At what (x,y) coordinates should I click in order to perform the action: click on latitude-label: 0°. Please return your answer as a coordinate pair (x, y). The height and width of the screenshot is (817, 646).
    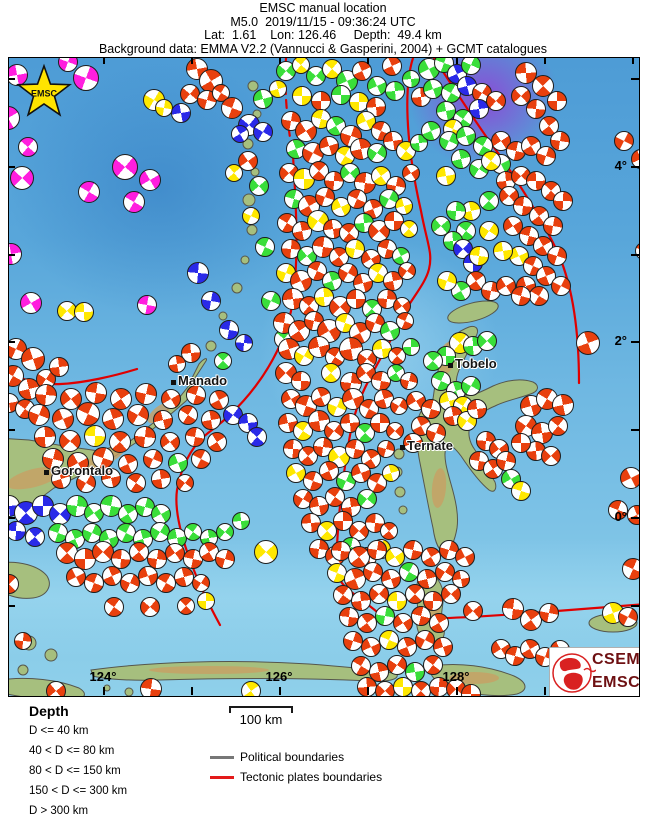
    Looking at the image, I should click on (620, 516).